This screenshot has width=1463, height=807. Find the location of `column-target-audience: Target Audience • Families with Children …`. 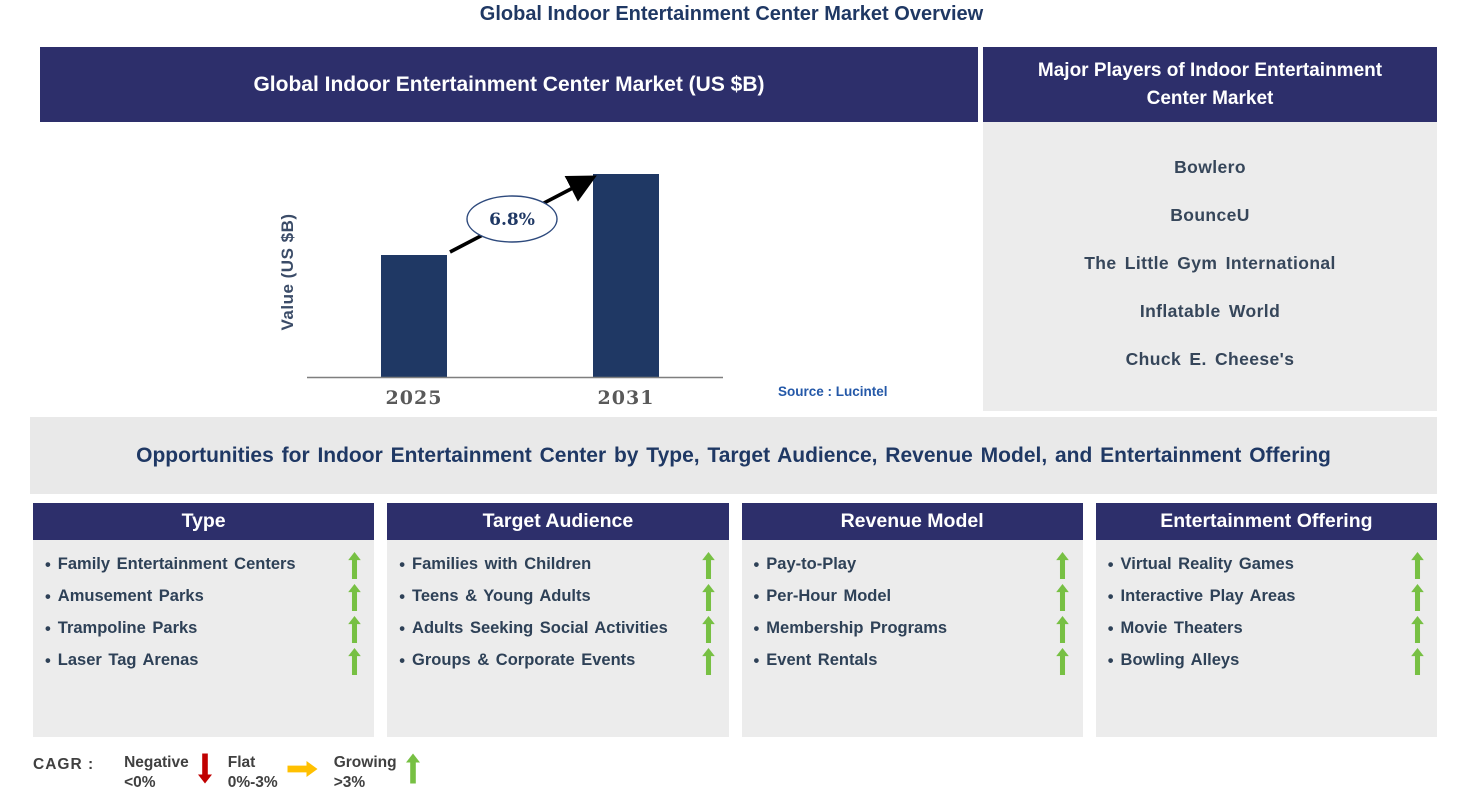

column-target-audience: Target Audience • Families with Children … is located at coordinates (558, 620).